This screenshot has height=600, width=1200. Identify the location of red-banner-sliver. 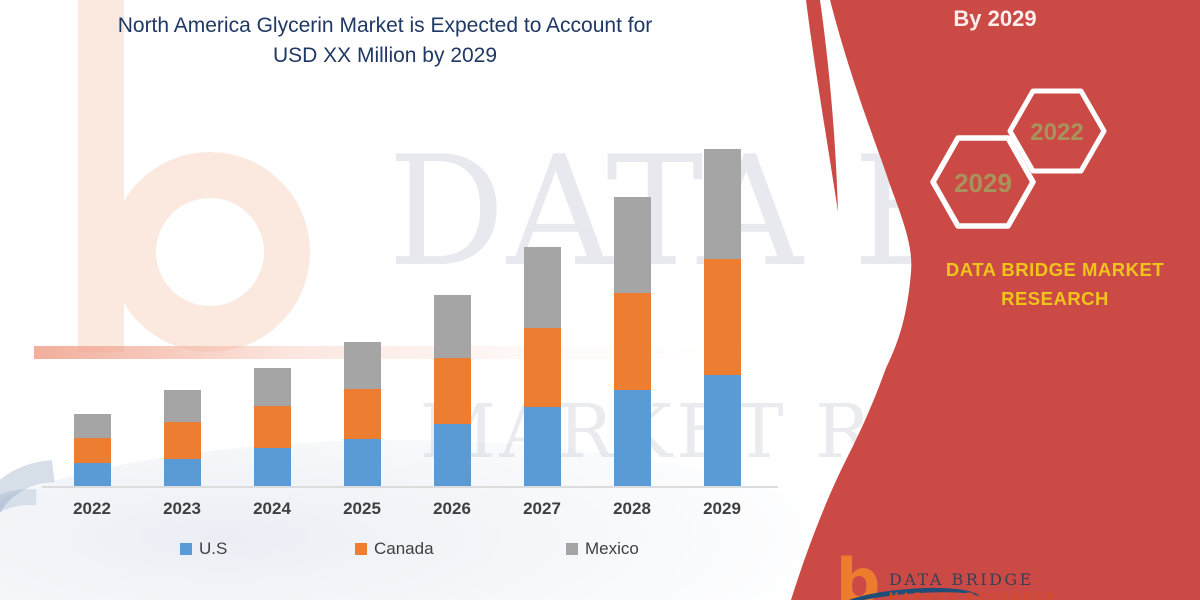
(822, 106).